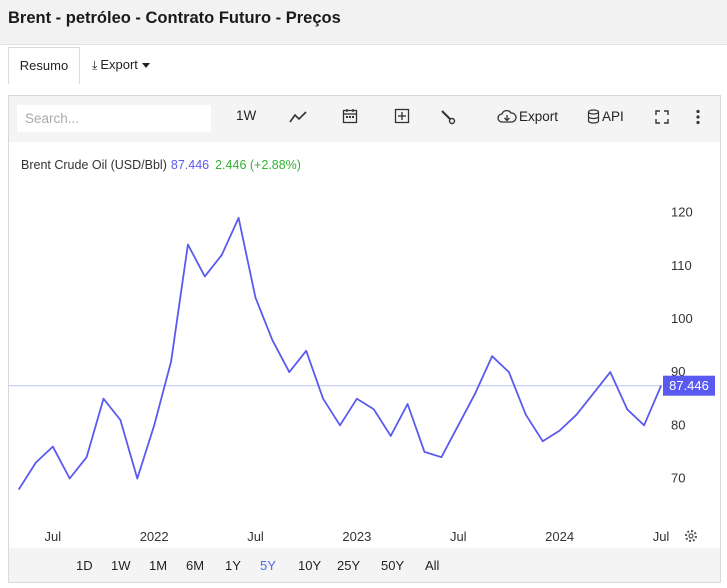 Image resolution: width=727 pixels, height=588 pixels. Describe the element at coordinates (44, 65) in the screenshot. I see `tab-summary: Resumo` at that location.